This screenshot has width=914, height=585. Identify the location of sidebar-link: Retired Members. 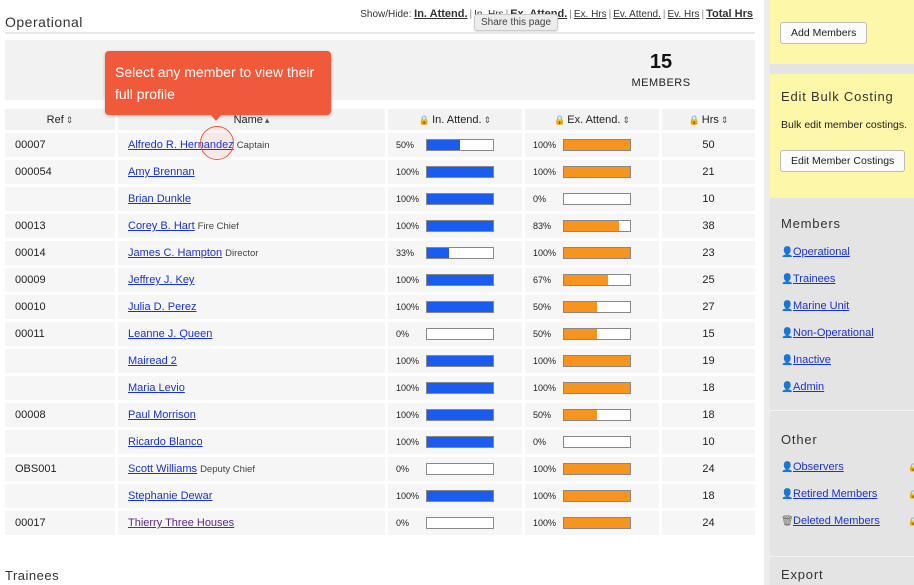
(835, 494).